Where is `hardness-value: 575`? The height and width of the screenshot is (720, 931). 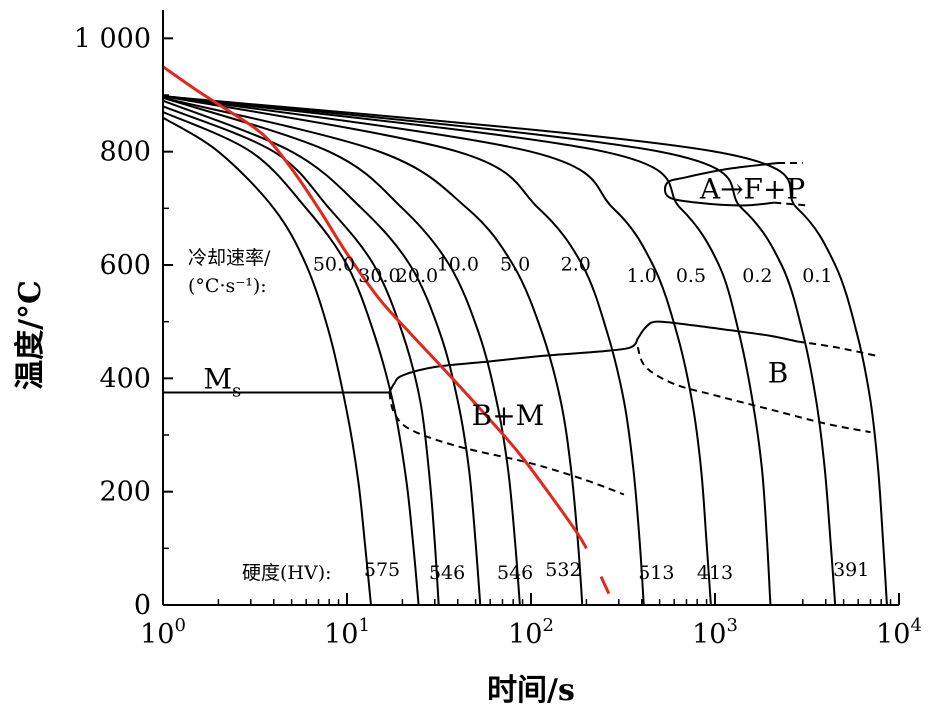
hardness-value: 575 is located at coordinates (382, 570).